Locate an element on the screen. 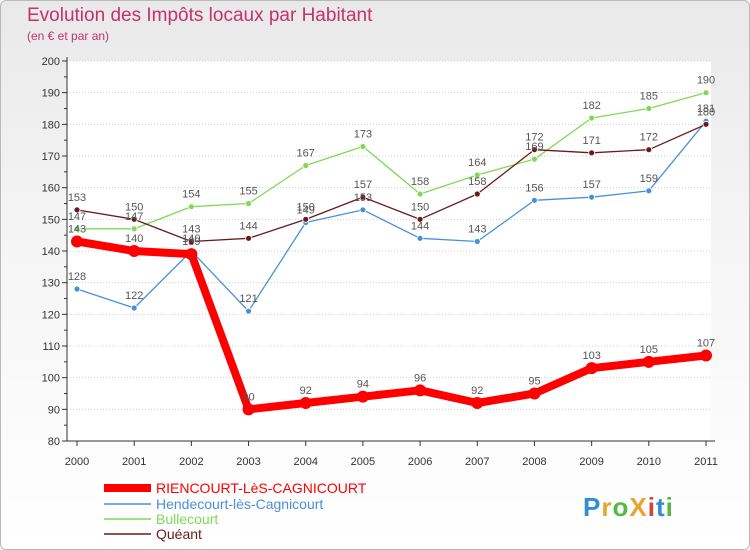  logo-letter: X is located at coordinates (638, 507).